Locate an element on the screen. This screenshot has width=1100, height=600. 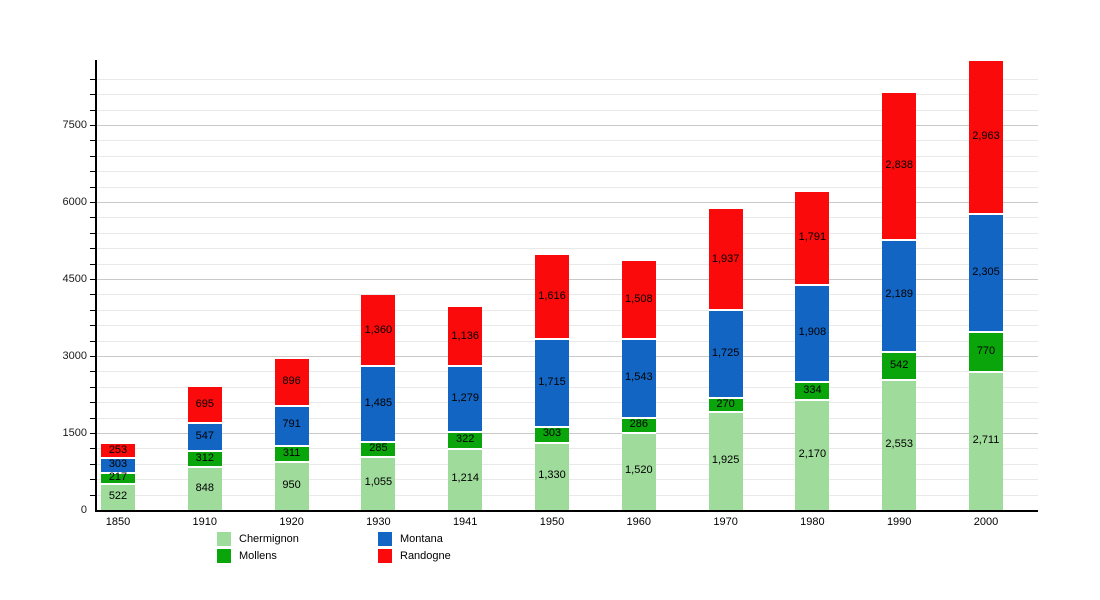
segment-value-label: 311 is located at coordinates (291, 452).